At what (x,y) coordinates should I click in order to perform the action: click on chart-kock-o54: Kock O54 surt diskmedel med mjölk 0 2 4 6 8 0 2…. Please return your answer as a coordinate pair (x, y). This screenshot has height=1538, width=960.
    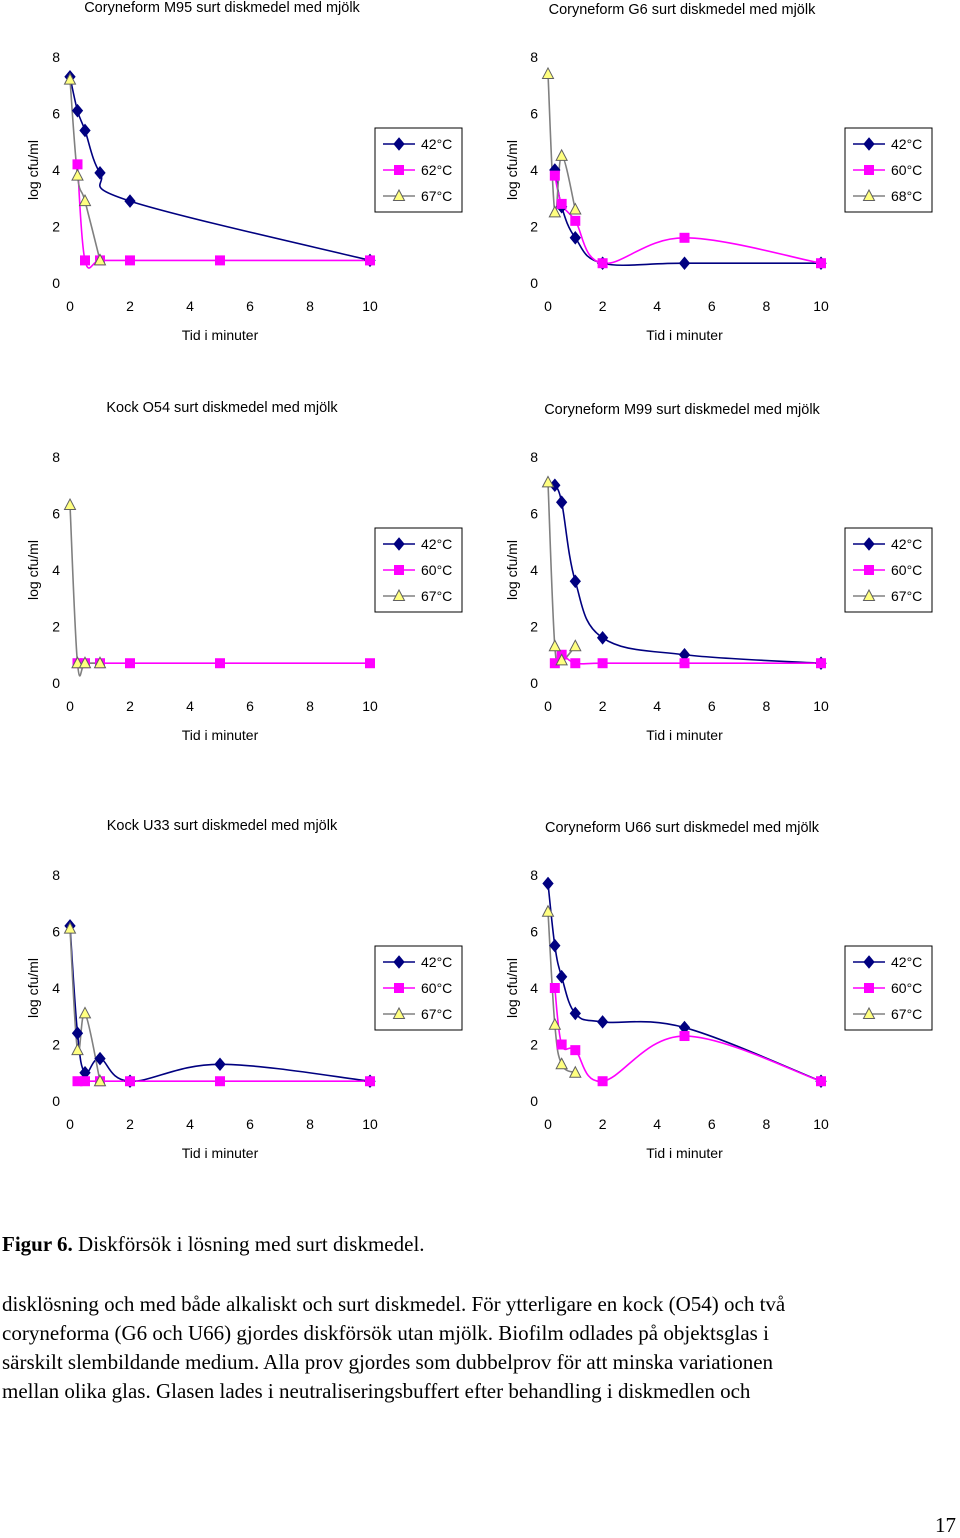
    Looking at the image, I should click on (244, 571).